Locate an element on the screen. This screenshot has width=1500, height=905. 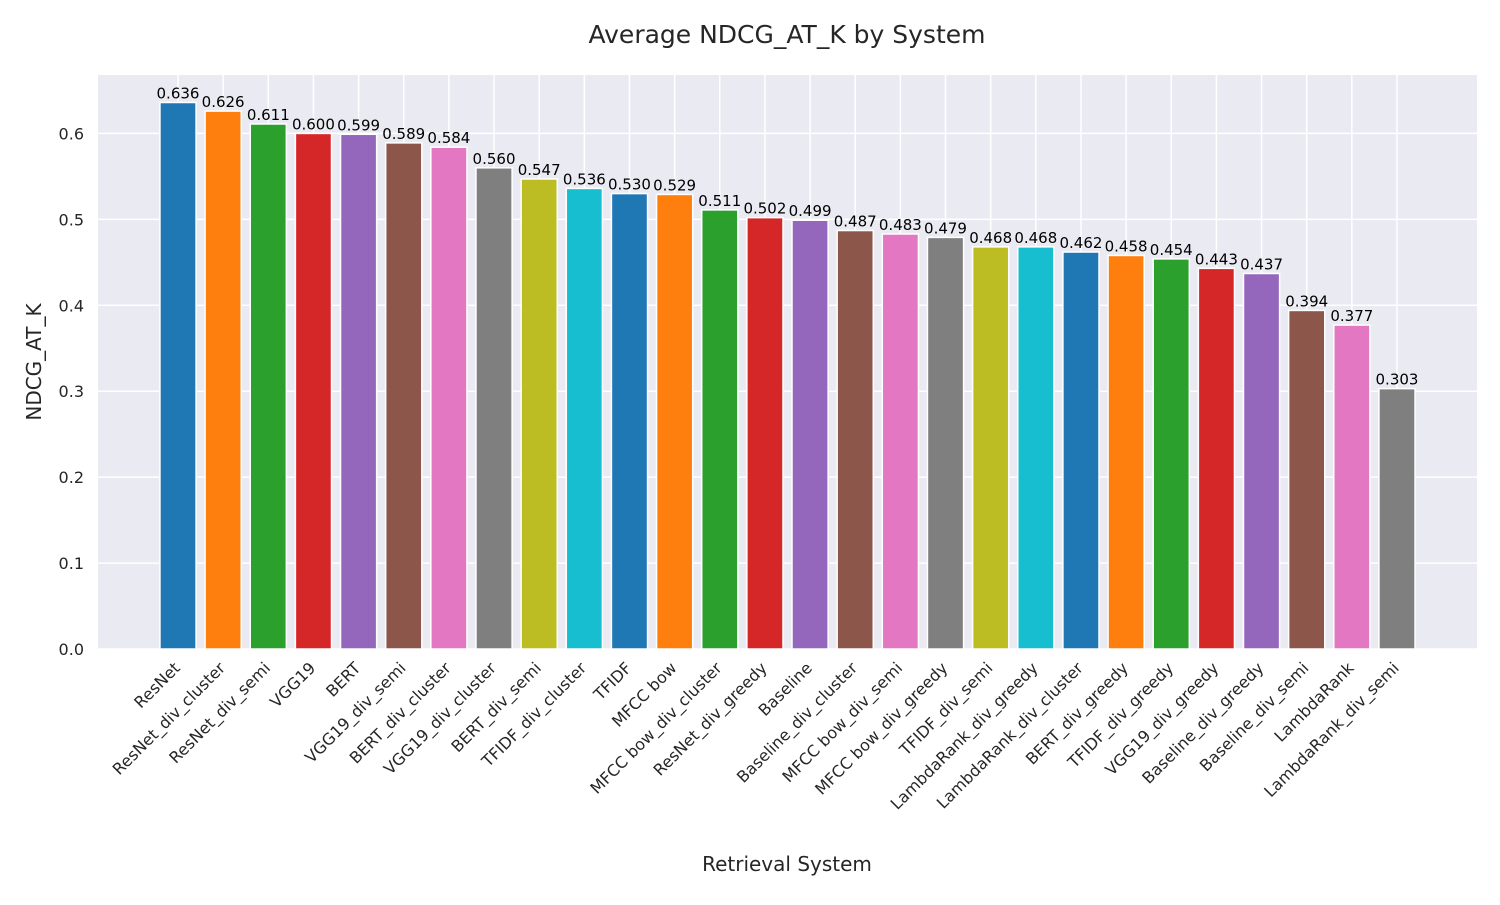
bar-value-label: 0.499 is located at coordinates (810, 211).